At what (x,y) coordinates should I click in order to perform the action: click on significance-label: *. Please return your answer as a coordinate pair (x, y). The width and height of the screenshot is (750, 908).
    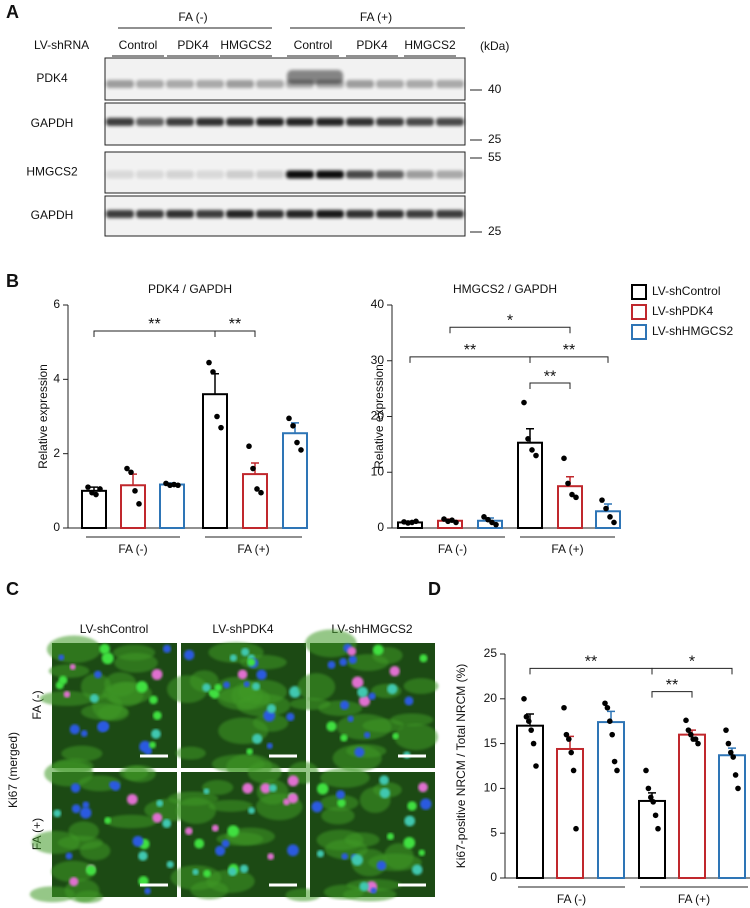
    Looking at the image, I should click on (510, 321).